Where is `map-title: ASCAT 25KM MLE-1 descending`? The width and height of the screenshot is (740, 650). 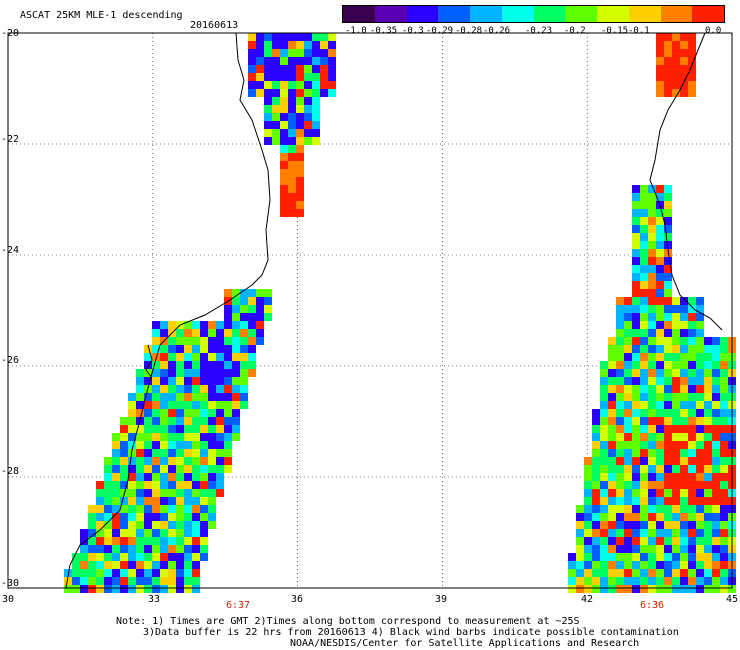
map-title: ASCAT 25KM MLE-1 descending is located at coordinates (101, 15).